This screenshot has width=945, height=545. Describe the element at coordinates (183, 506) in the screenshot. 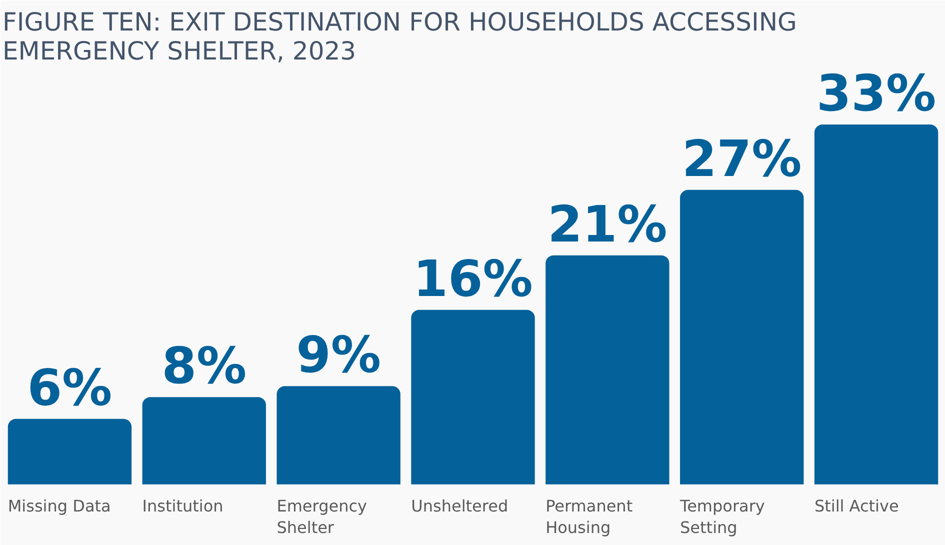

I see `x-tick-label: Institution` at that location.